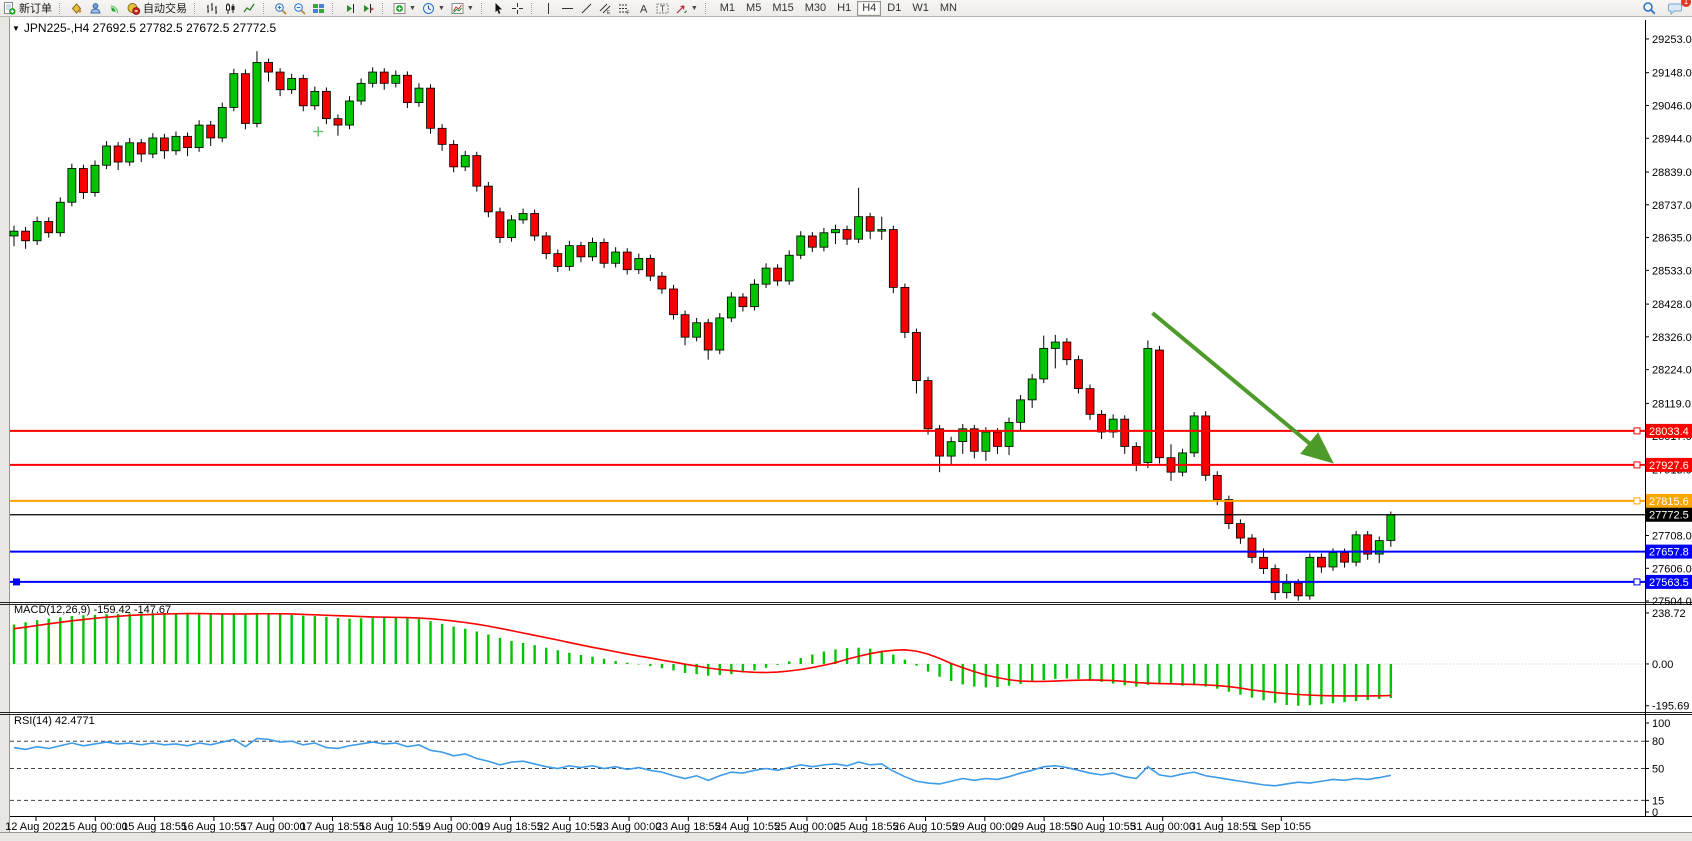 This screenshot has width=1692, height=841. I want to click on timeframe-W1: W1, so click(920, 7).